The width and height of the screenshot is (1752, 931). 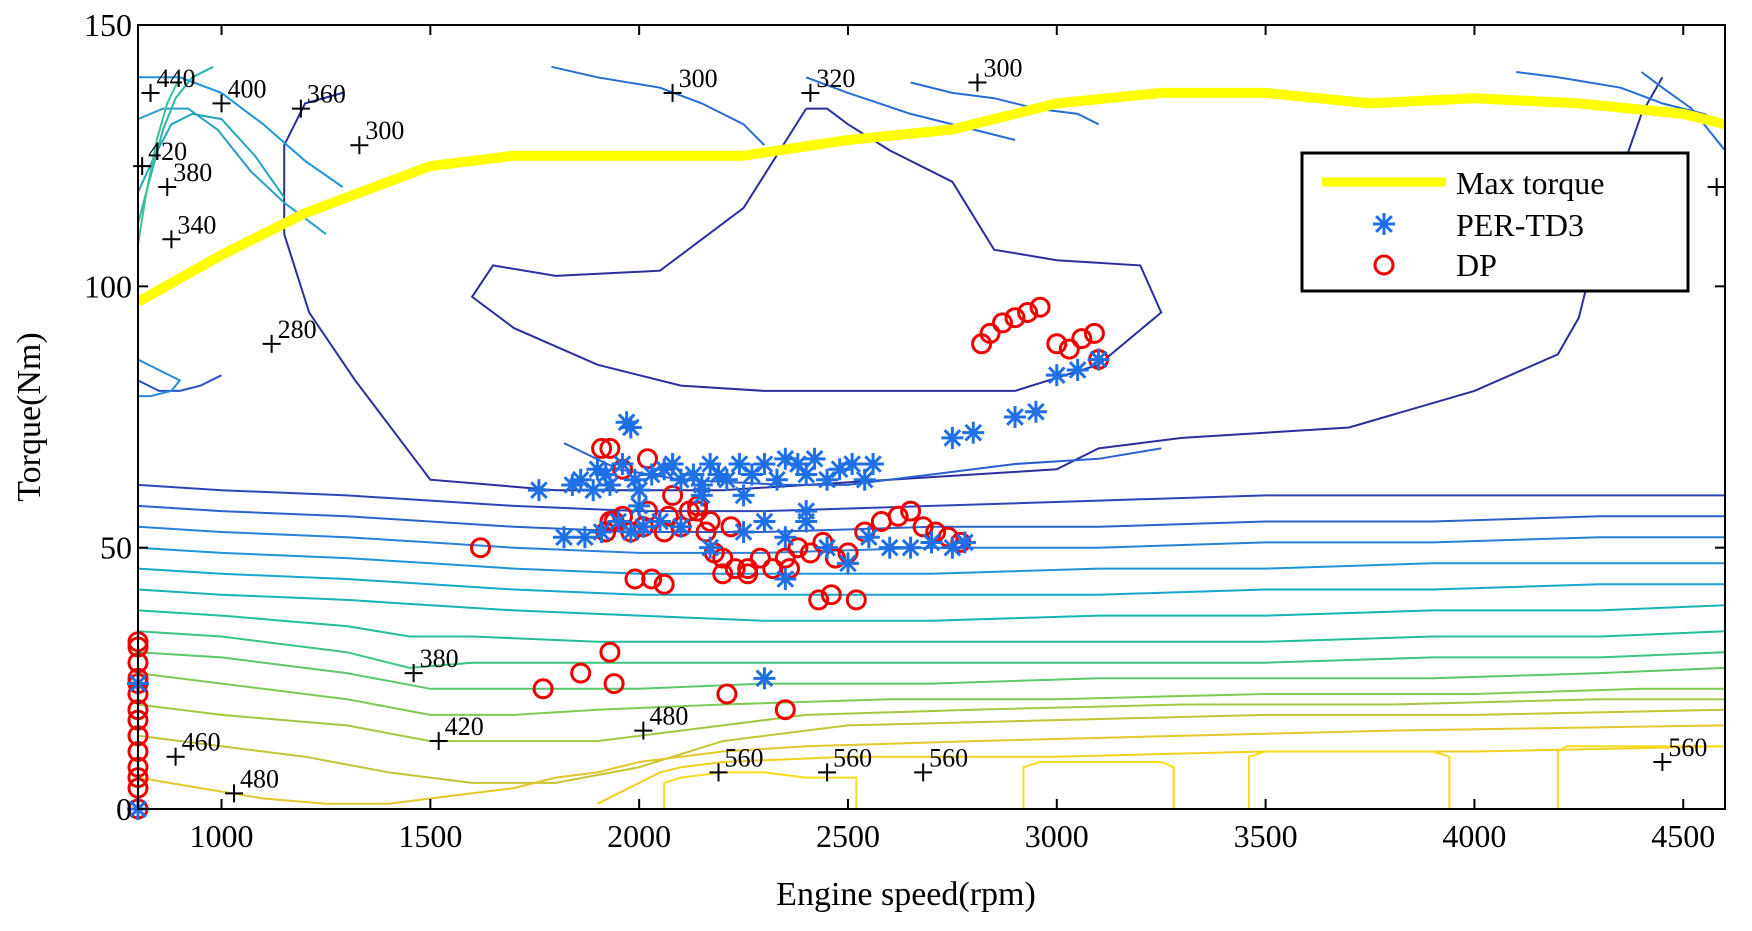 I want to click on contour-label-0: 440, so click(x=176, y=78).